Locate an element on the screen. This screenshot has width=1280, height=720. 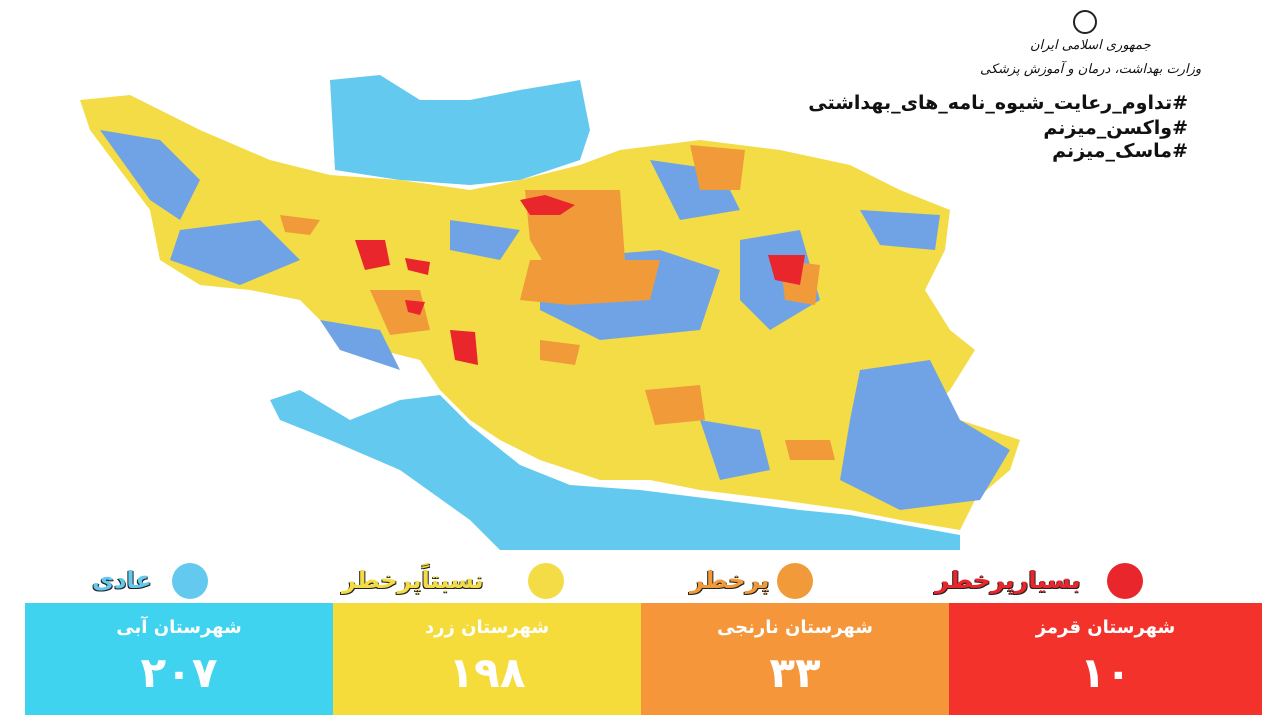
hashtag: #تداوم_رعایت_شیوه_نامه_های_بهداشتی is located at coordinates (998, 103).